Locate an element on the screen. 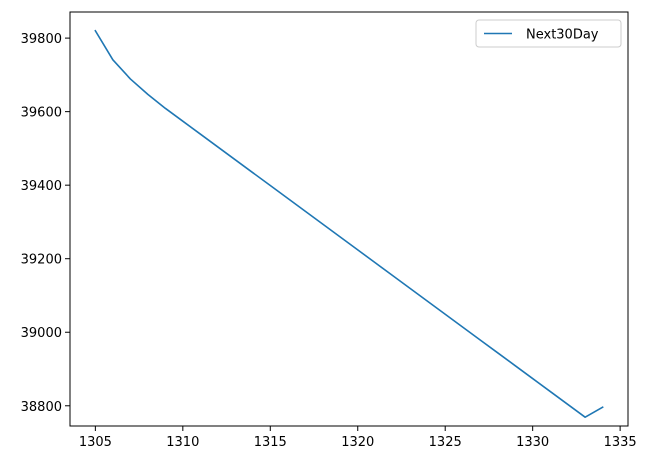  x-tick-label: 1305 is located at coordinates (95, 442).